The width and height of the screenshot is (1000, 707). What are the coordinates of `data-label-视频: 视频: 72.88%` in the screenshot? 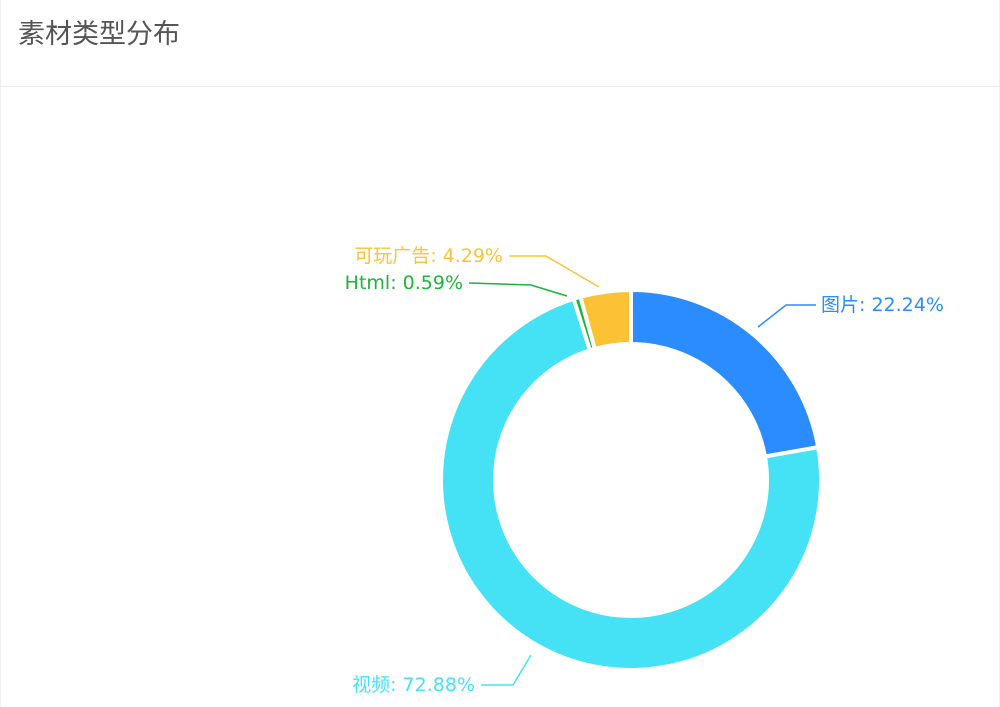 It's located at (413, 685).